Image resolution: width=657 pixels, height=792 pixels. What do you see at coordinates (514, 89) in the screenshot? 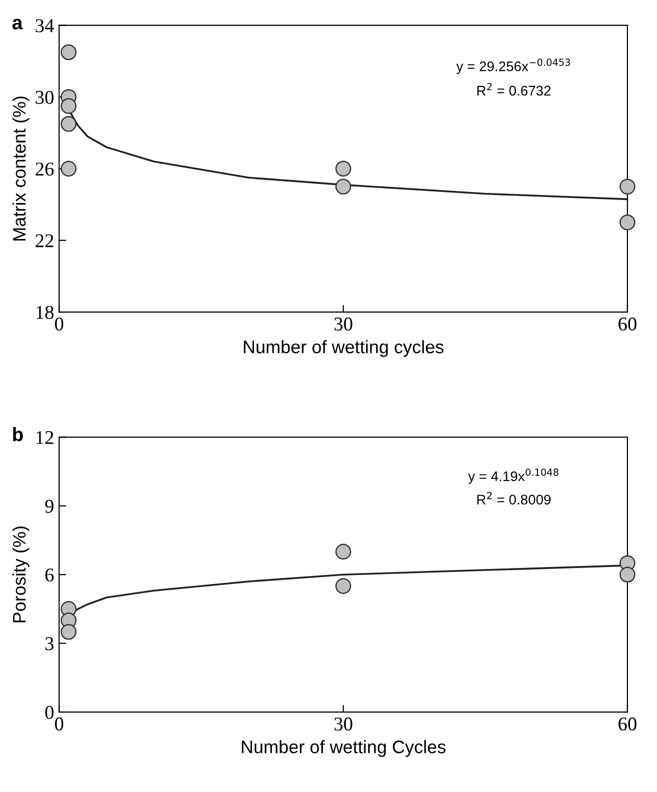
I see `annotation: R$^{2}$ = 0.6732` at bounding box center [514, 89].